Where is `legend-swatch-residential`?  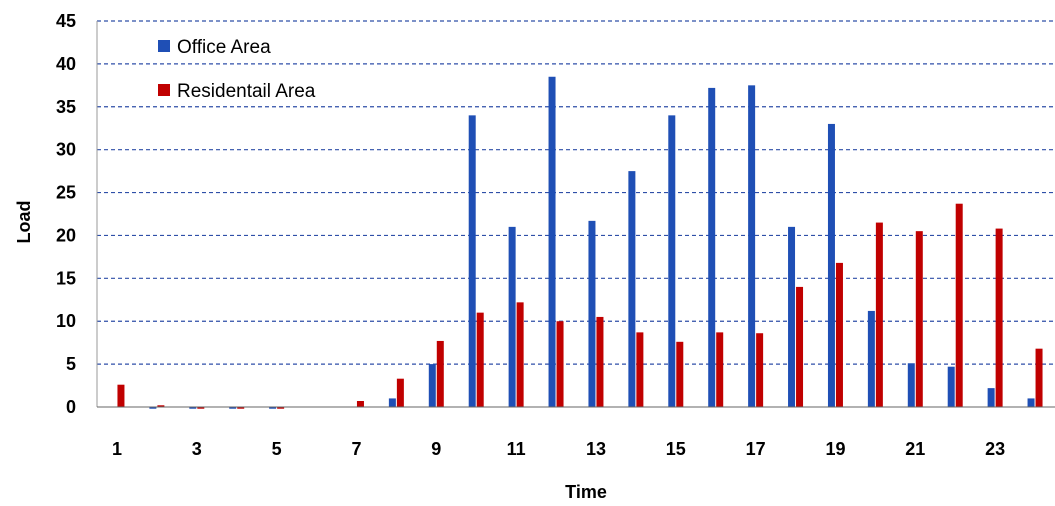
legend-swatch-residential is located at coordinates (164, 90).